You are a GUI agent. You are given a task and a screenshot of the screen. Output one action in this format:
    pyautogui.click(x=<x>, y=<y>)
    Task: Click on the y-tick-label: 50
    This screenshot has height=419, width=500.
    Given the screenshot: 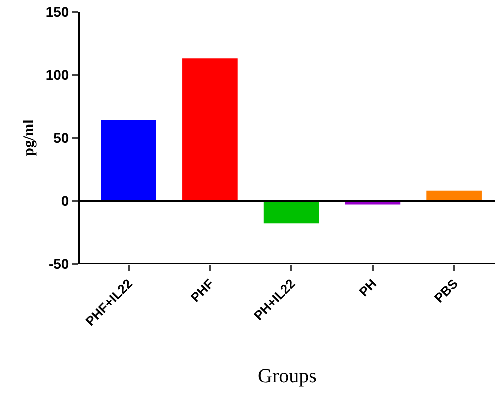 What is the action you would take?
    pyautogui.click(x=62, y=138)
    